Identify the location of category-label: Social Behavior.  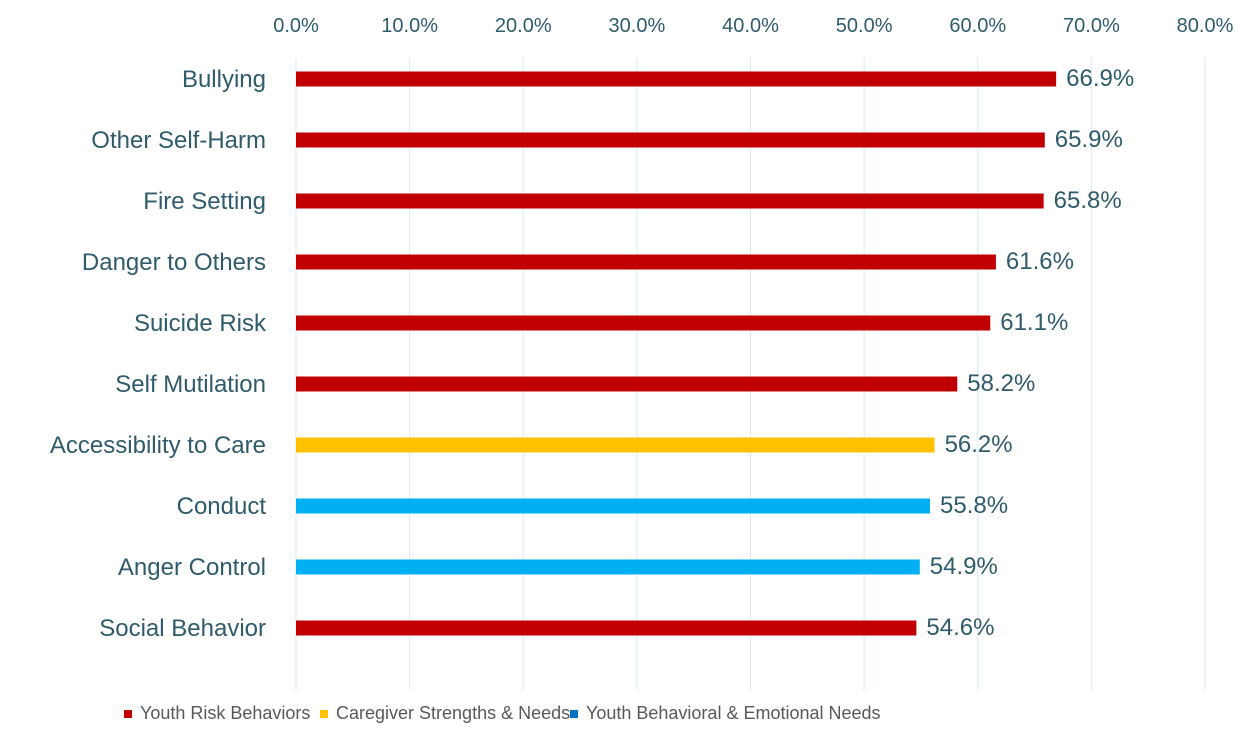
(182, 628).